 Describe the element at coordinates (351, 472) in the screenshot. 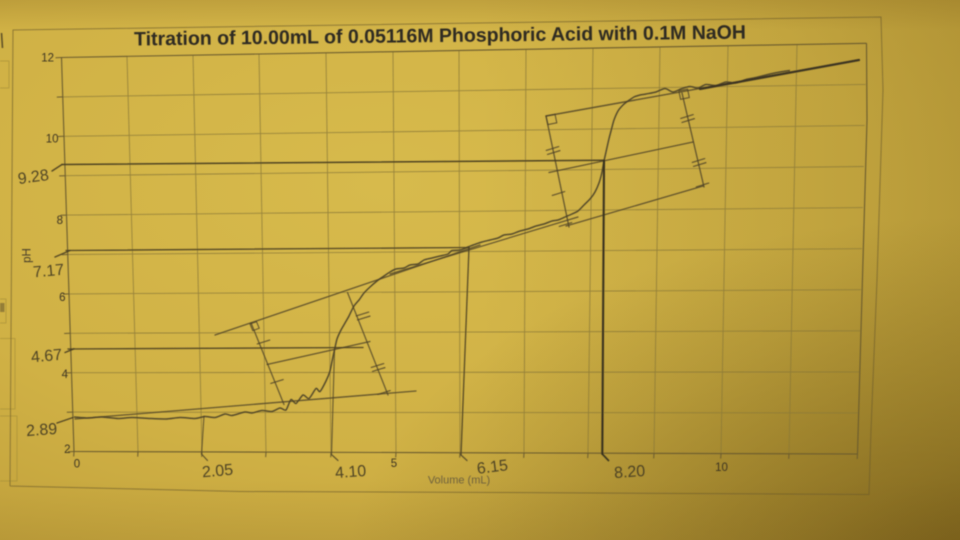

I see `svg-text: 4.10` at that location.